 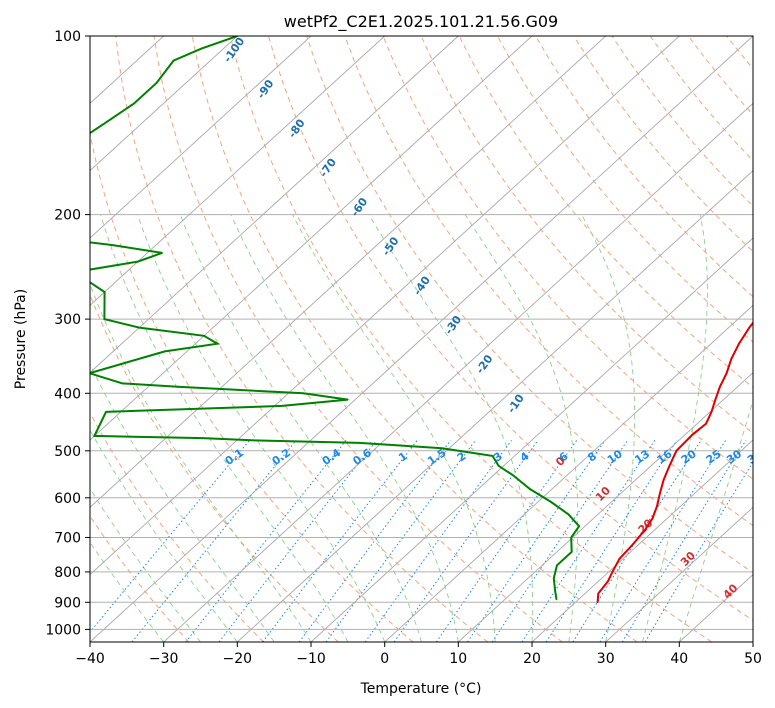 What do you see at coordinates (679, 659) in the screenshot?
I see `x-tick-label: 40` at bounding box center [679, 659].